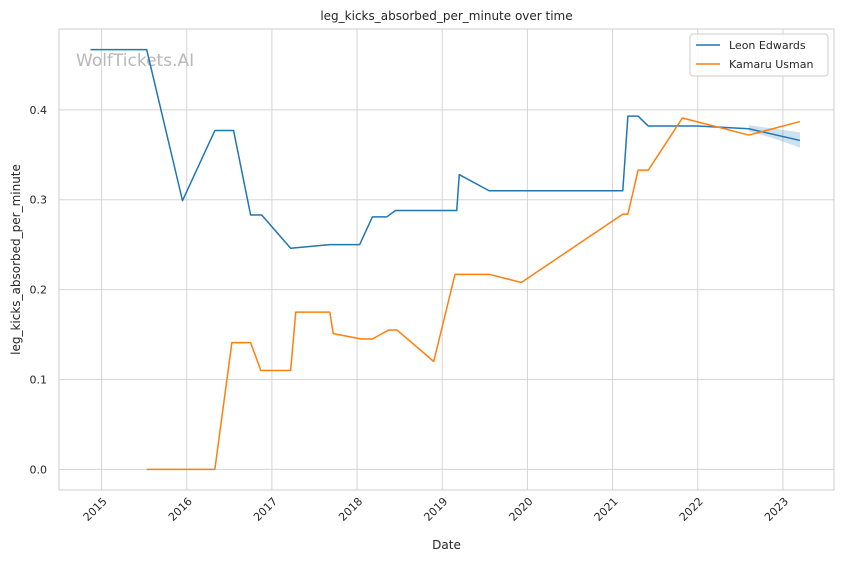 The width and height of the screenshot is (844, 561). Describe the element at coordinates (521, 509) in the screenshot. I see `x-tick-label: 2020` at that location.